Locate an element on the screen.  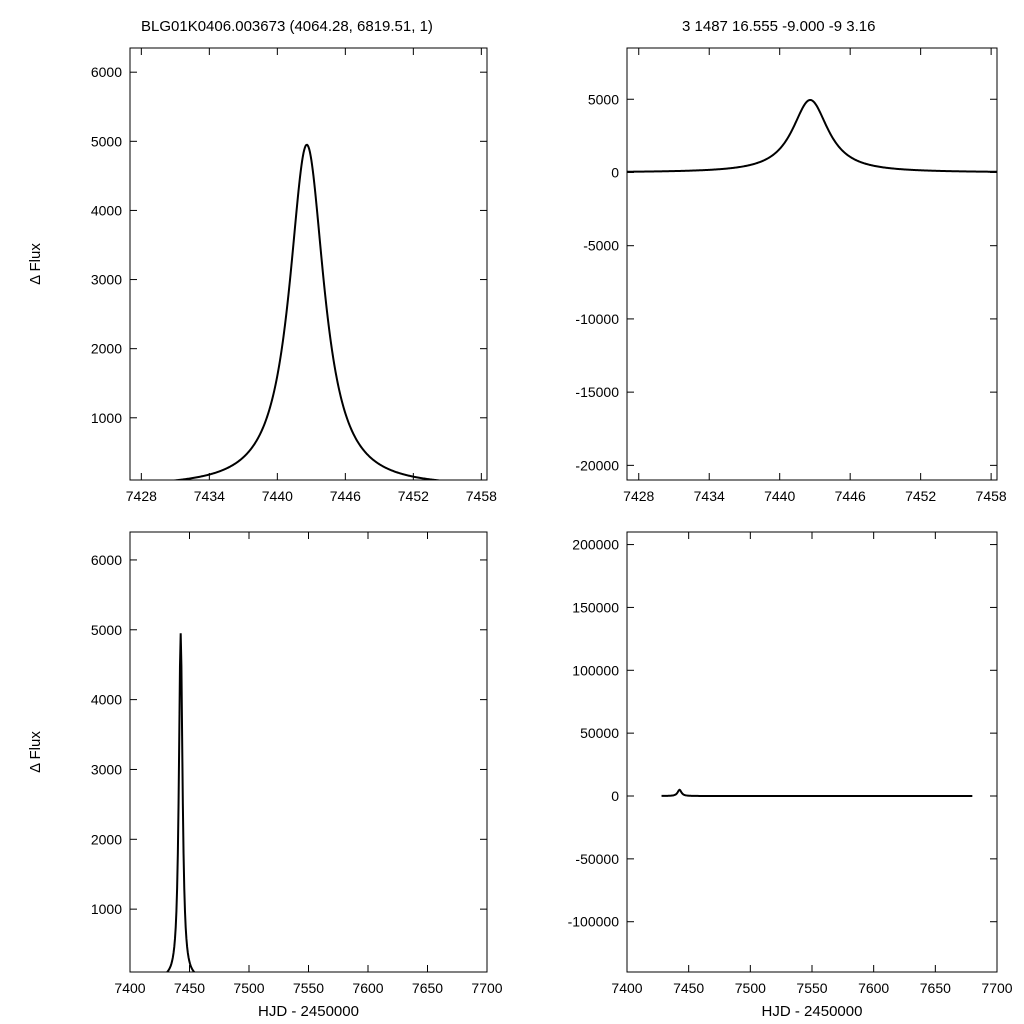
y-tick-label: 150000 is located at coordinates (595, 607).